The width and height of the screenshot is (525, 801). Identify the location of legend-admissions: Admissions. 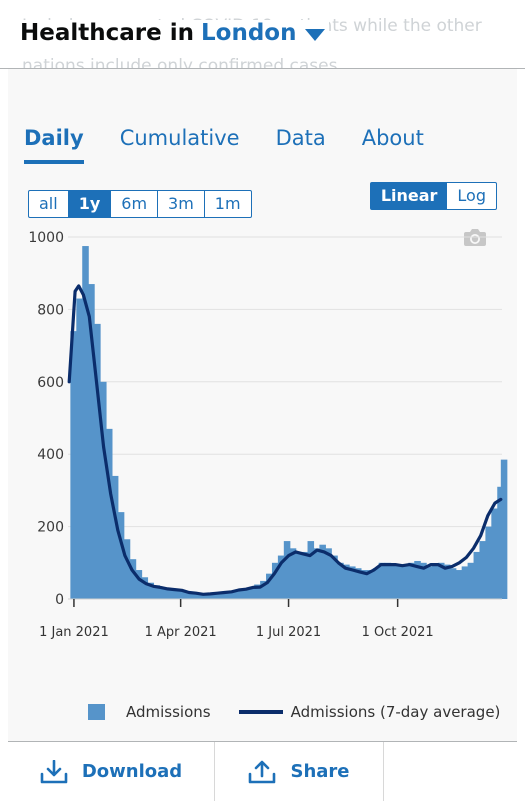
(168, 712).